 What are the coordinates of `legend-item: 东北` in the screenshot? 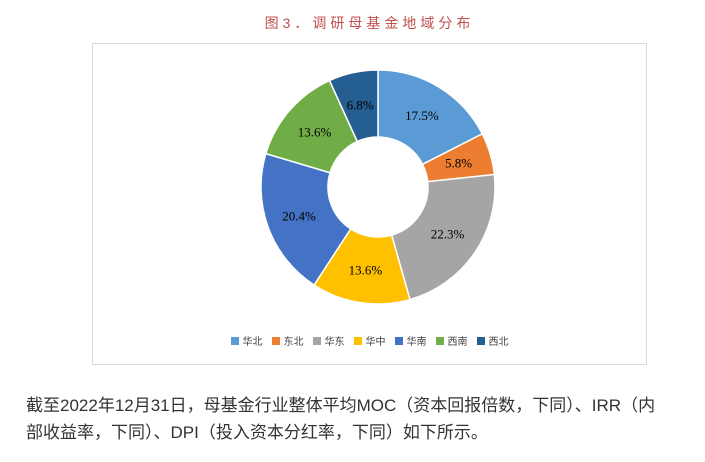 It's located at (287, 340).